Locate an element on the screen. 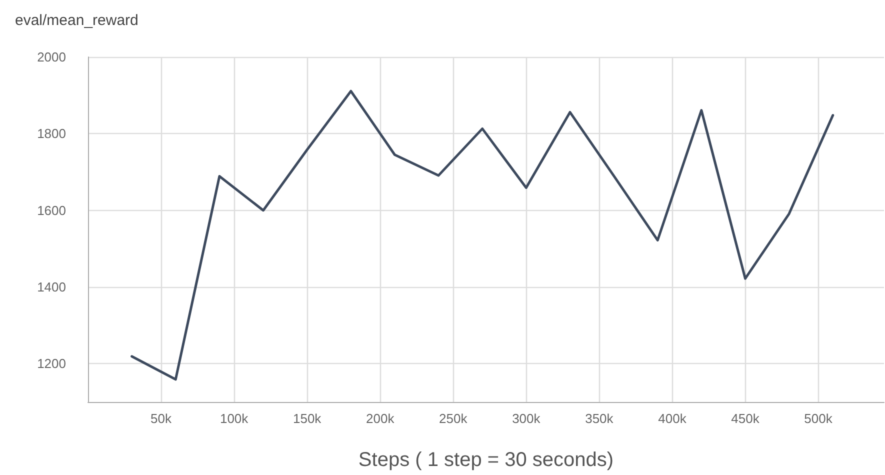 The image size is (885, 475). x-tick-label: 50k is located at coordinates (161, 418).